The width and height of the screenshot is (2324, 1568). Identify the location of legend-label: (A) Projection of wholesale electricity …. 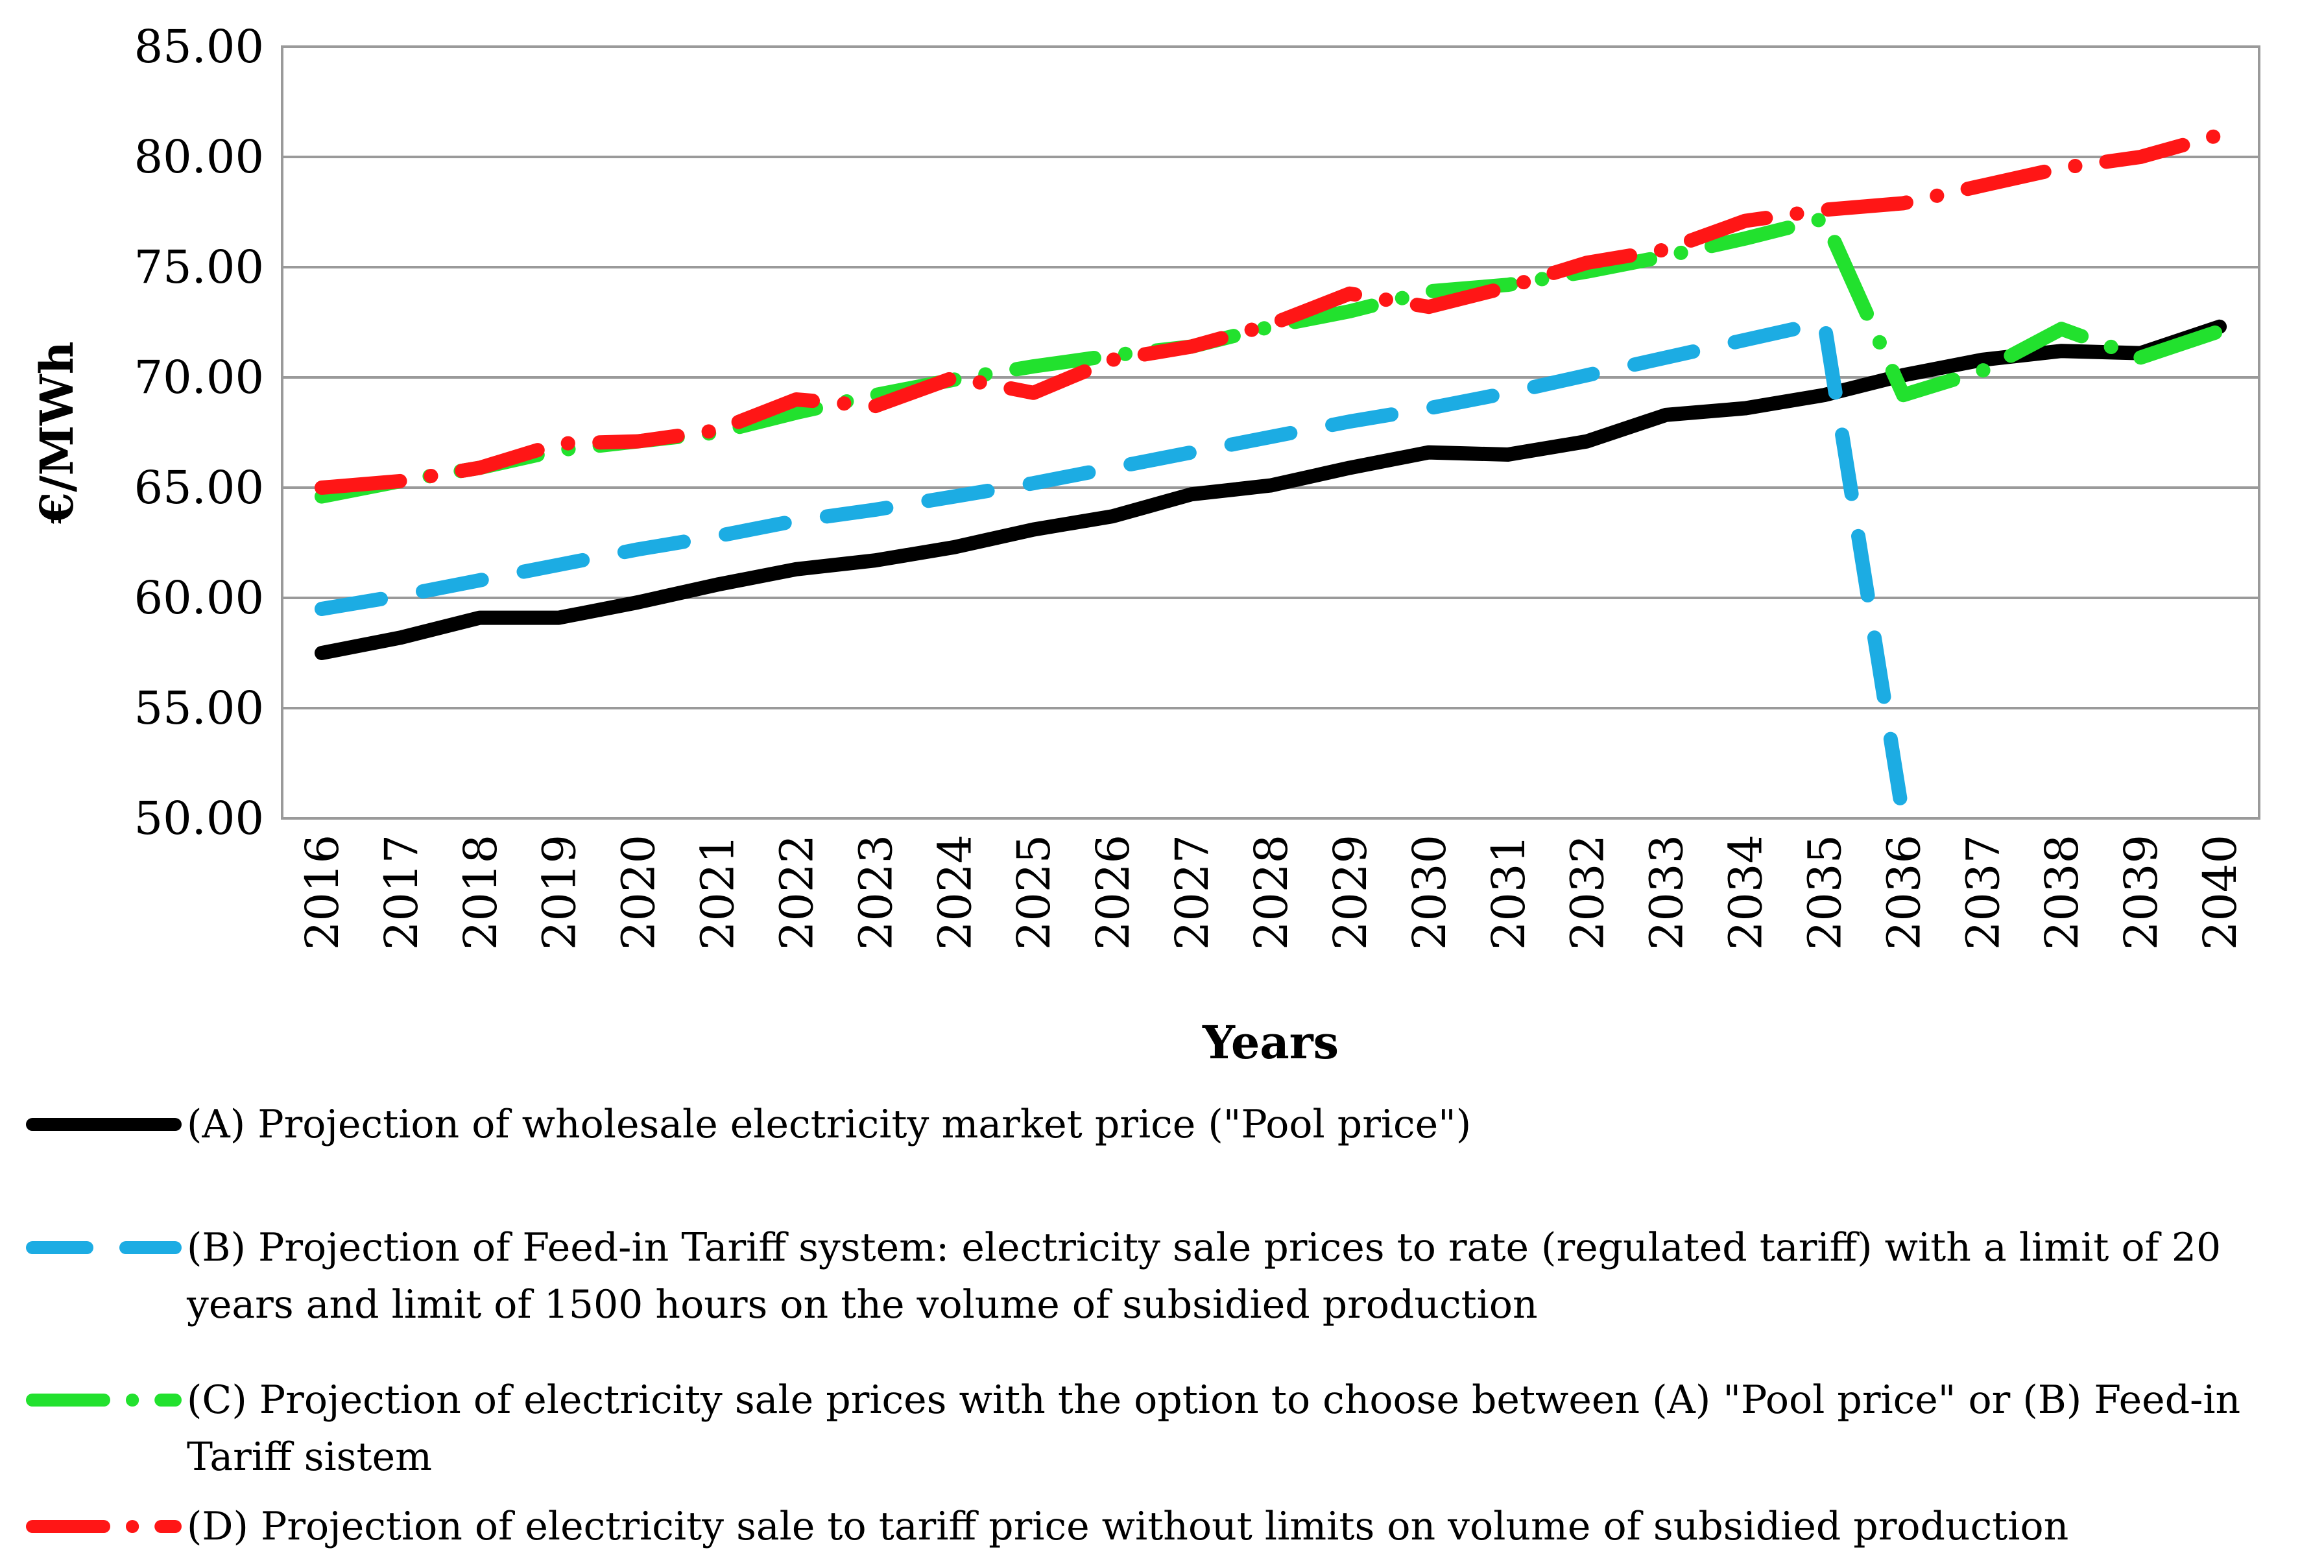
(829, 1124).